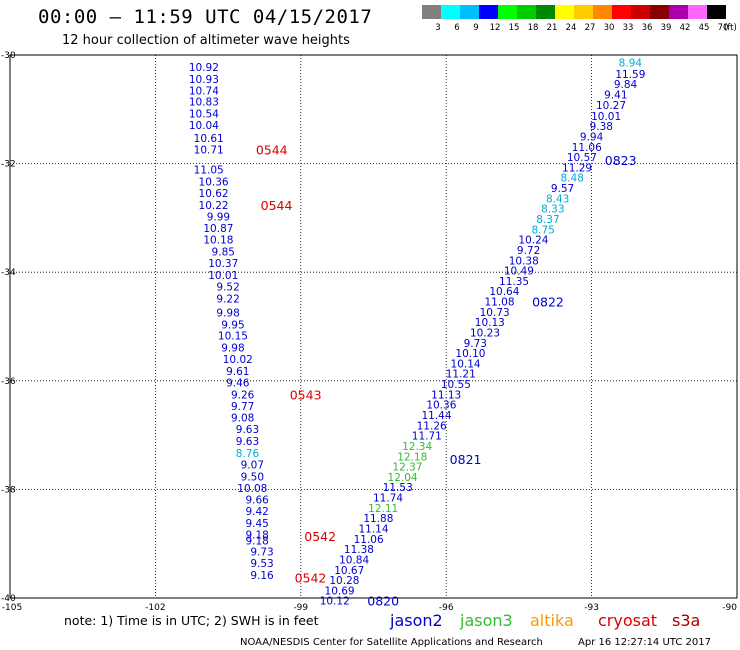 This screenshot has height=650, width=740. Describe the element at coordinates (262, 576) in the screenshot. I see `wave-height-value: 9.16` at that location.